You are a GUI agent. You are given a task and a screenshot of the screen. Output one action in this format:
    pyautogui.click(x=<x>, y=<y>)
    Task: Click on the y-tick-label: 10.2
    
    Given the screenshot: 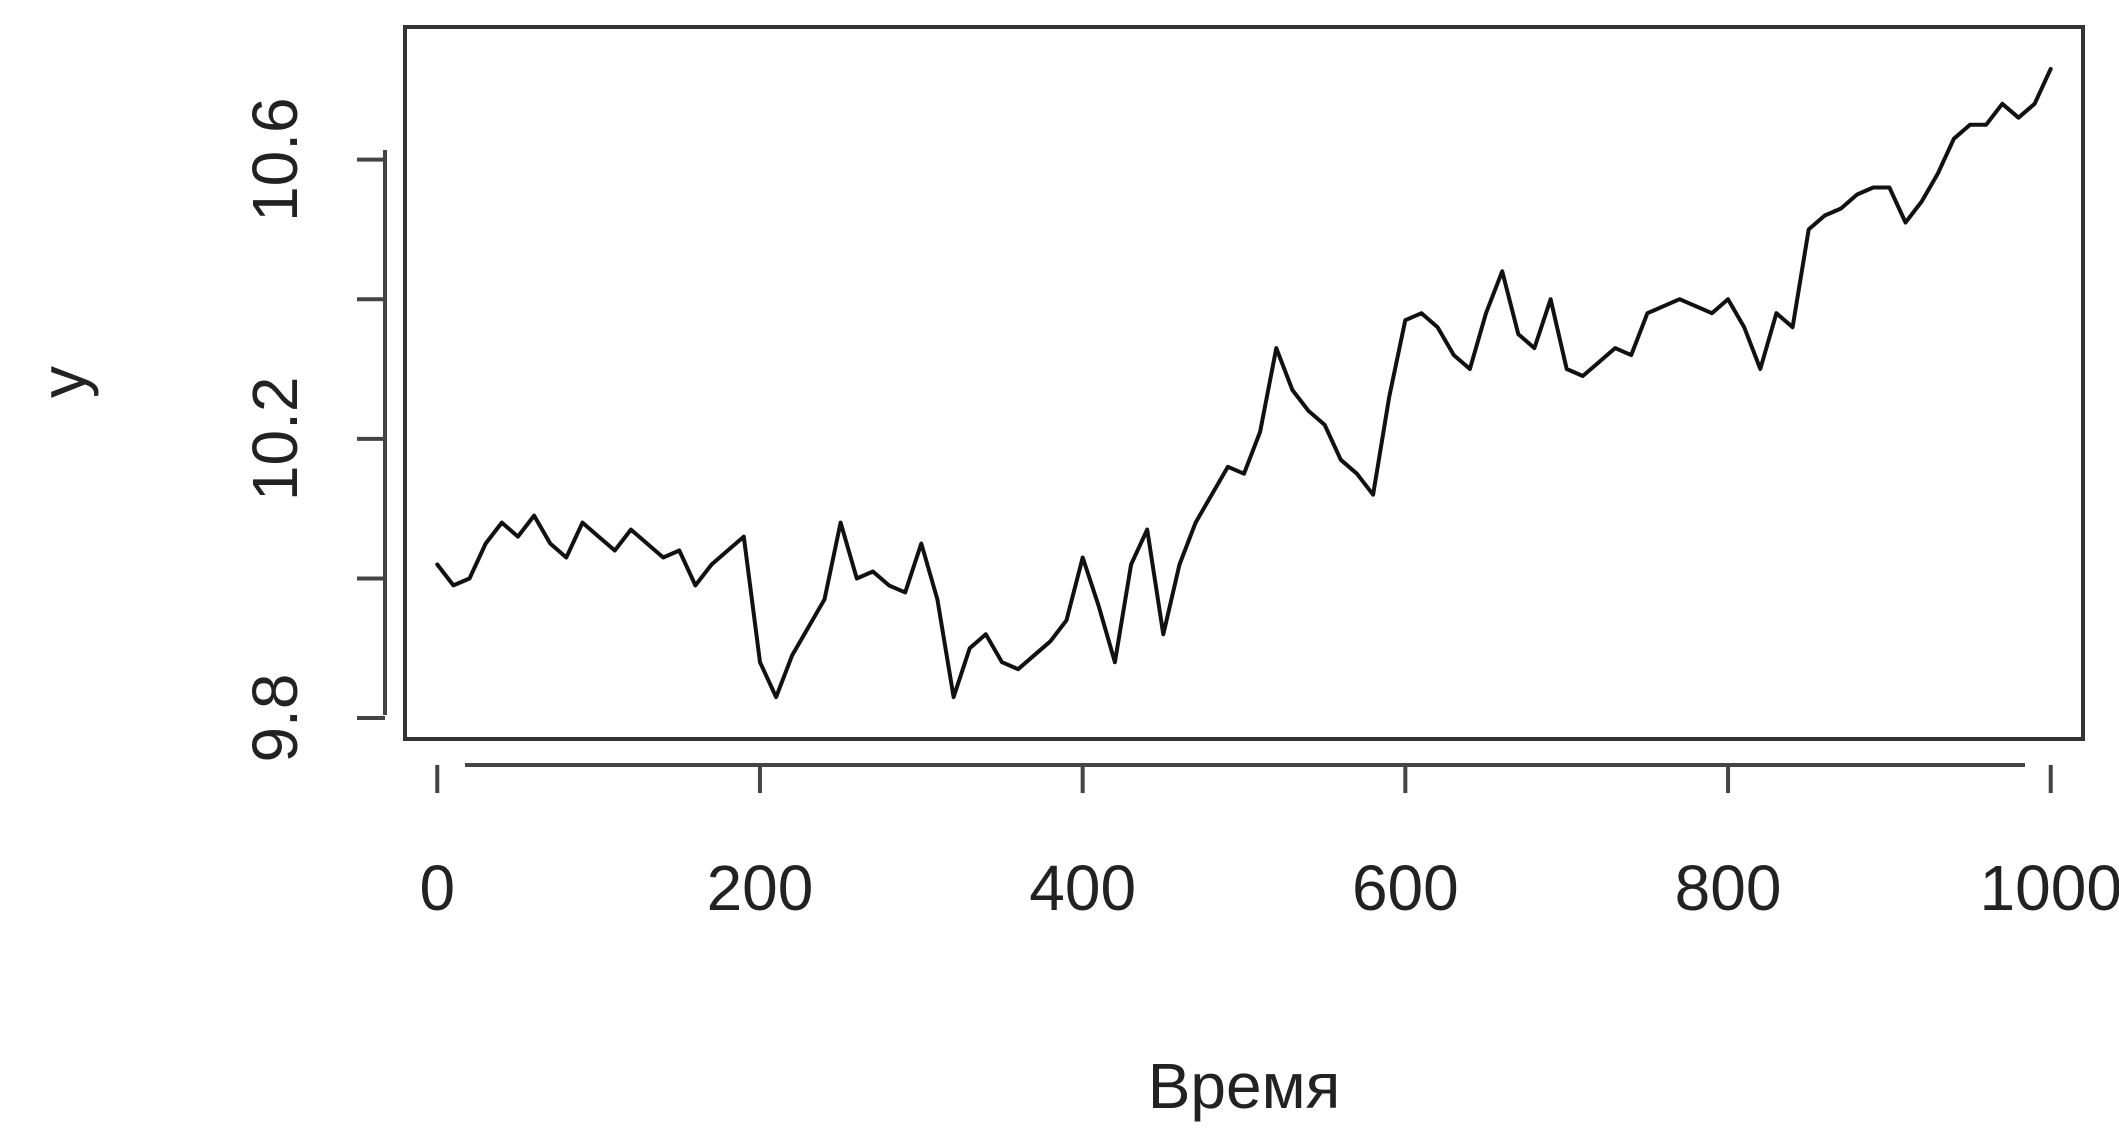 What is the action you would take?
    pyautogui.click(x=275, y=439)
    